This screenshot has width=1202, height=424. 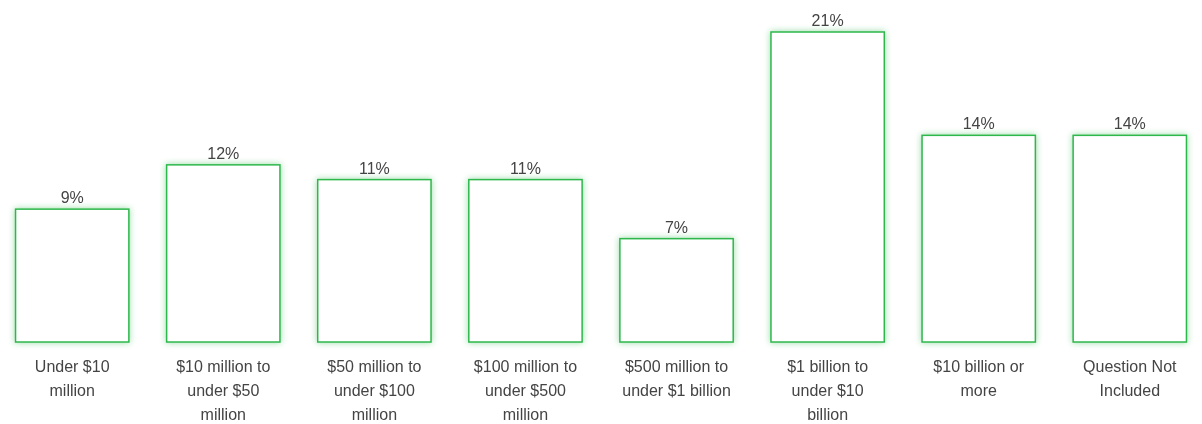 I want to click on x-tick-label: $500 million to under $1 billion, so click(x=676, y=378).